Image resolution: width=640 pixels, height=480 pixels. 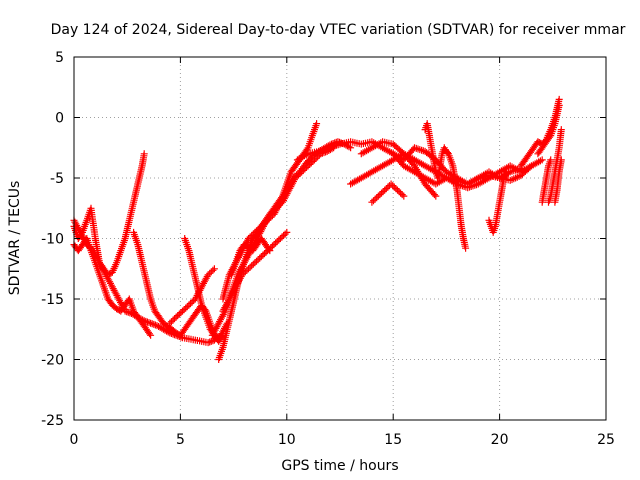 I want to click on x-tick-label: 20, so click(x=500, y=440).